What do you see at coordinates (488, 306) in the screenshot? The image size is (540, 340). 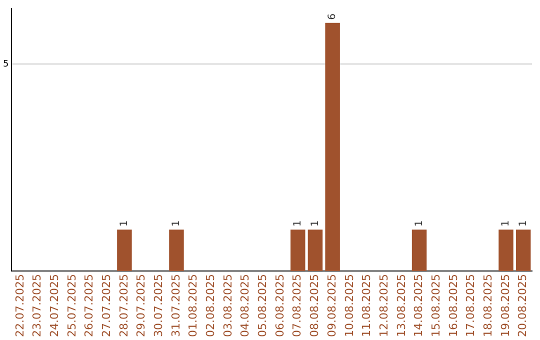 I see `x-tick-label: 18.08.2025` at bounding box center [488, 306].